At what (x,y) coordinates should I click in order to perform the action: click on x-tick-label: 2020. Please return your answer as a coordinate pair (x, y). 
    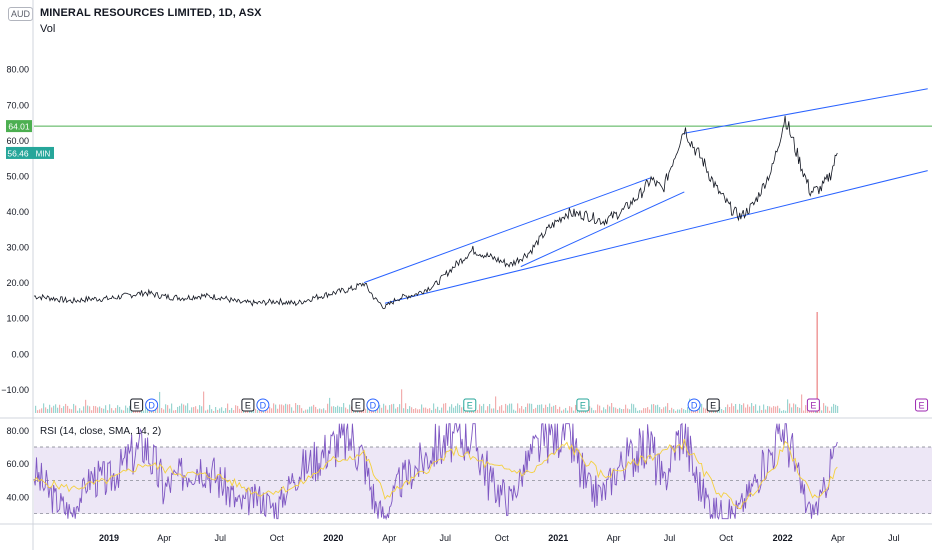
    Looking at the image, I should click on (333, 538).